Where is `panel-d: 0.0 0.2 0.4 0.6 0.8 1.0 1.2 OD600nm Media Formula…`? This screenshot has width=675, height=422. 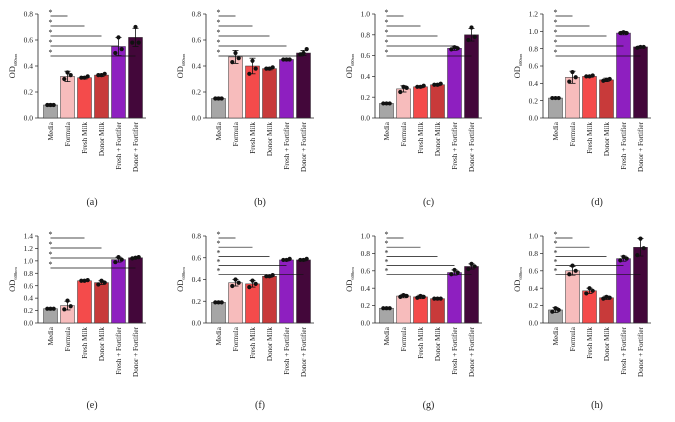
panel-d: 0.0 0.2 0.4 0.6 0.8 1.0 1.2 OD600nm Media Formula… is located at coordinates (581, 108).